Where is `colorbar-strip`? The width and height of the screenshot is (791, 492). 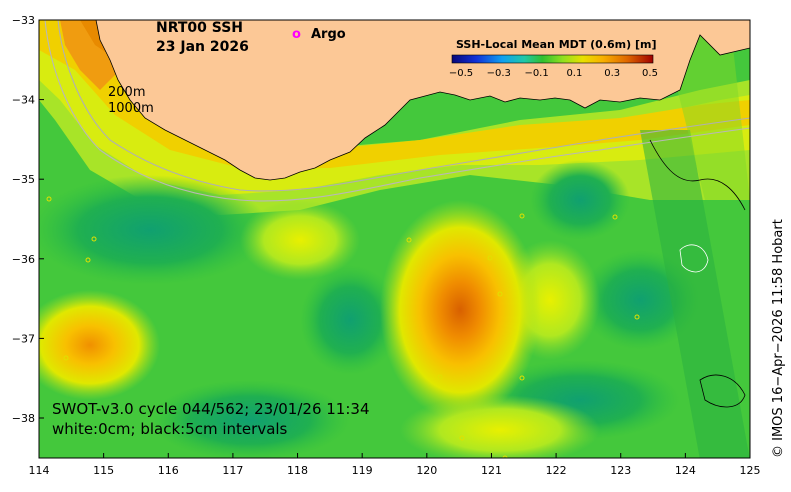
colorbar-strip is located at coordinates (552, 59).